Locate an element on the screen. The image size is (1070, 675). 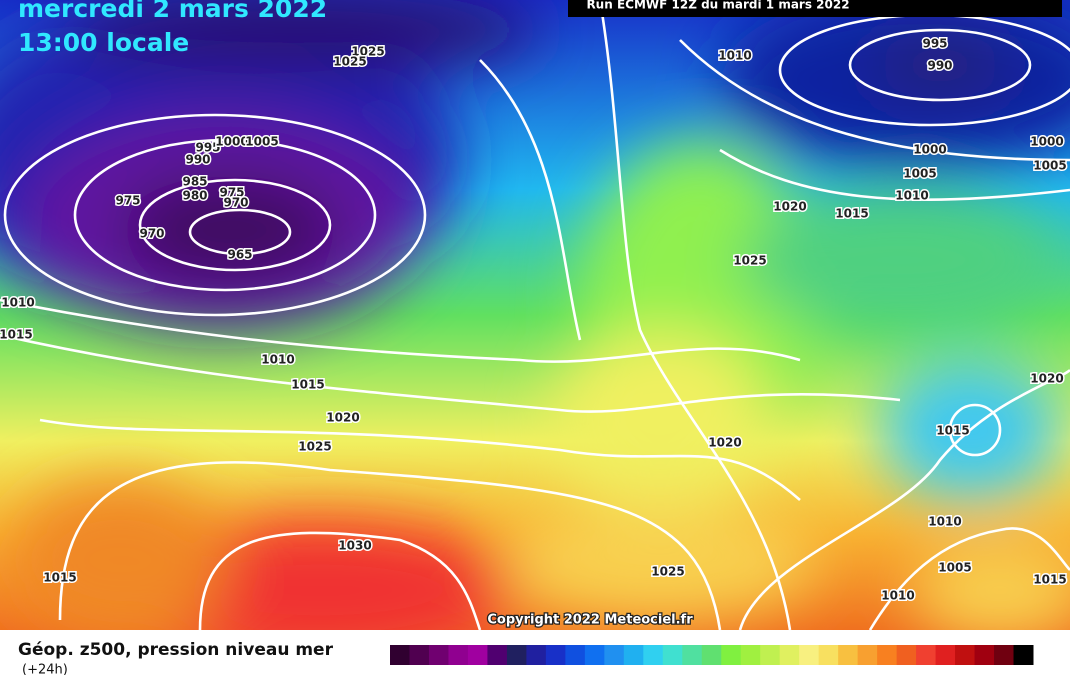
isobar-label: 1030 is located at coordinates (354, 546).